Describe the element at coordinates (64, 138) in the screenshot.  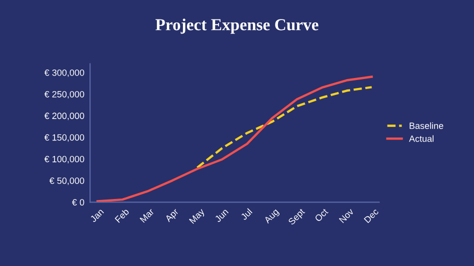
I see `y-tick-label: € 150,000` at that location.